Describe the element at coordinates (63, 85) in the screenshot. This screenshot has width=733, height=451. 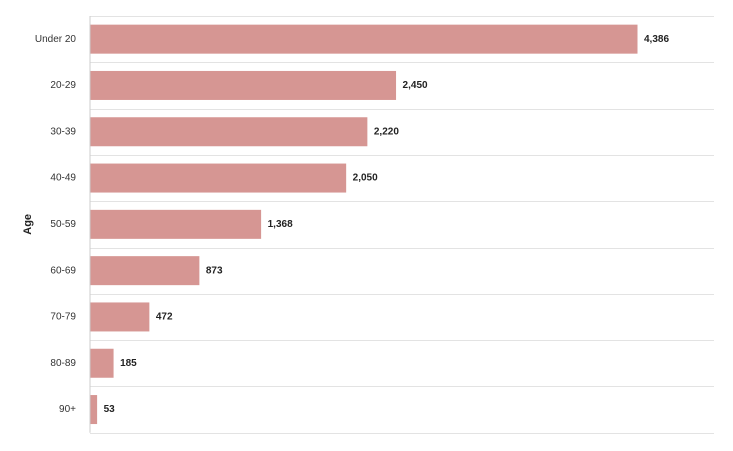
I see `category-label: 20-29` at that location.